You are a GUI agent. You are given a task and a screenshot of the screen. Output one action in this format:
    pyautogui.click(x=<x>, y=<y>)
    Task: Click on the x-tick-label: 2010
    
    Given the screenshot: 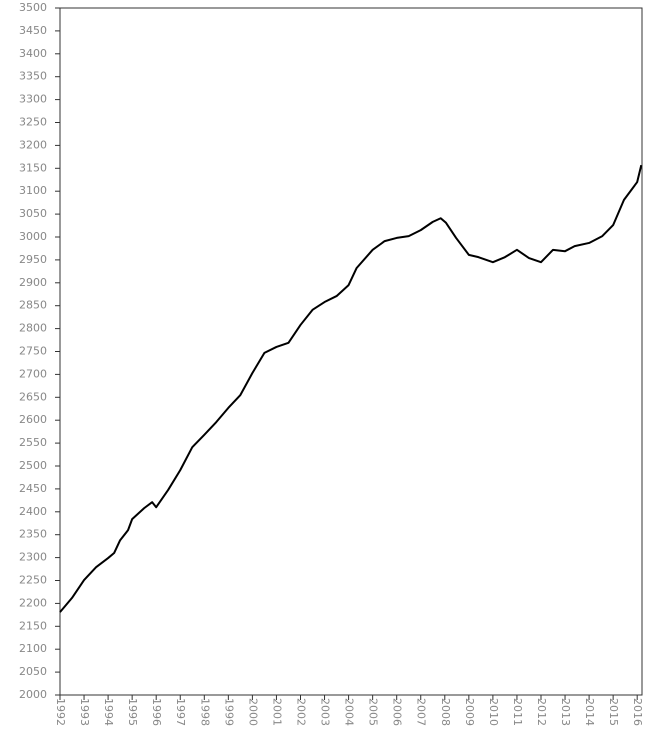 What is the action you would take?
    pyautogui.click(x=493, y=712)
    